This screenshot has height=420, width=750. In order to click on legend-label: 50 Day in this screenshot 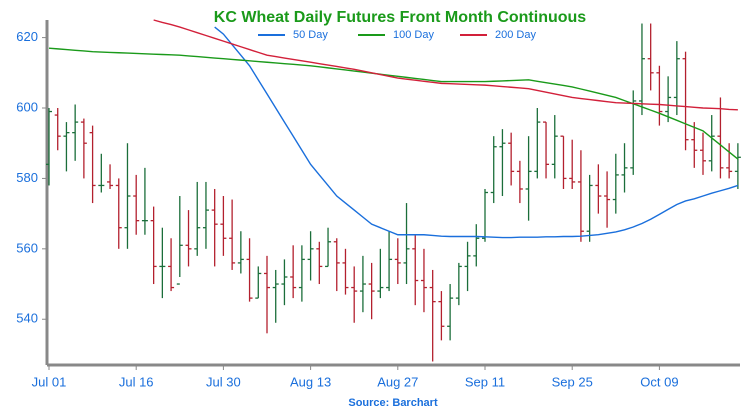, I will do `click(310, 35)`.